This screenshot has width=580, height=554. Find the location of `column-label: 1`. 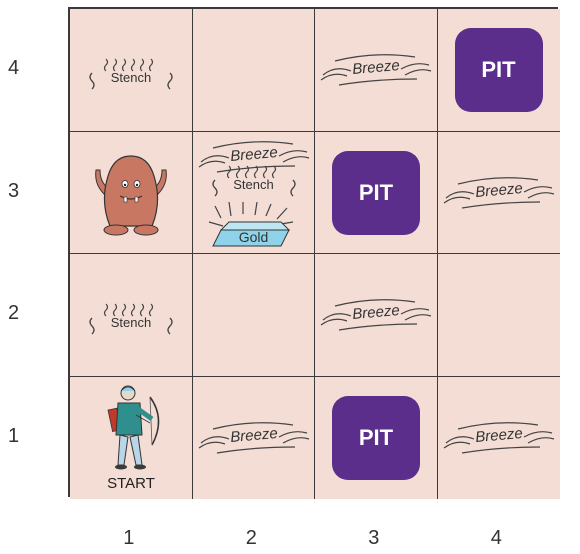

column-label: 1 is located at coordinates (129, 538).